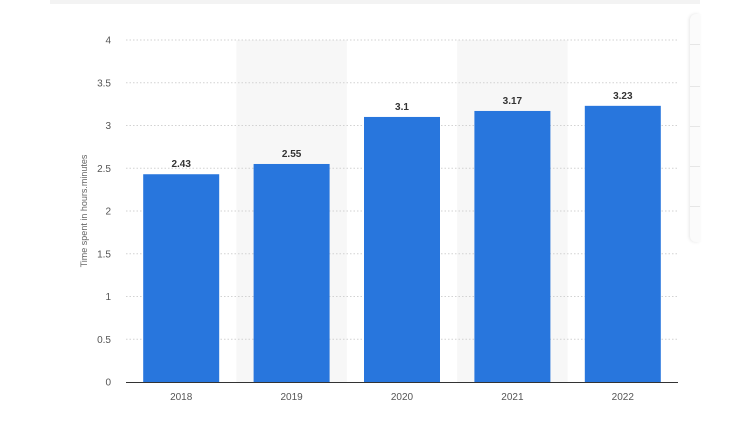 The height and width of the screenshot is (422, 750). I want to click on y-tick-labels: 0 0.5 1 1.5 2 2.5 3 3.5 4, so click(104, 212).